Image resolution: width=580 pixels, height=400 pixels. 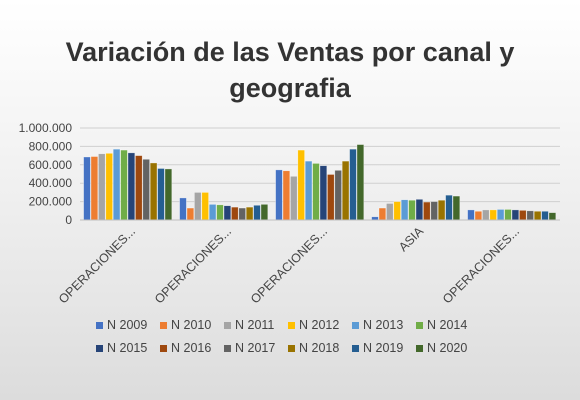 I want to click on legend-item: N 2009, so click(x=128, y=325).